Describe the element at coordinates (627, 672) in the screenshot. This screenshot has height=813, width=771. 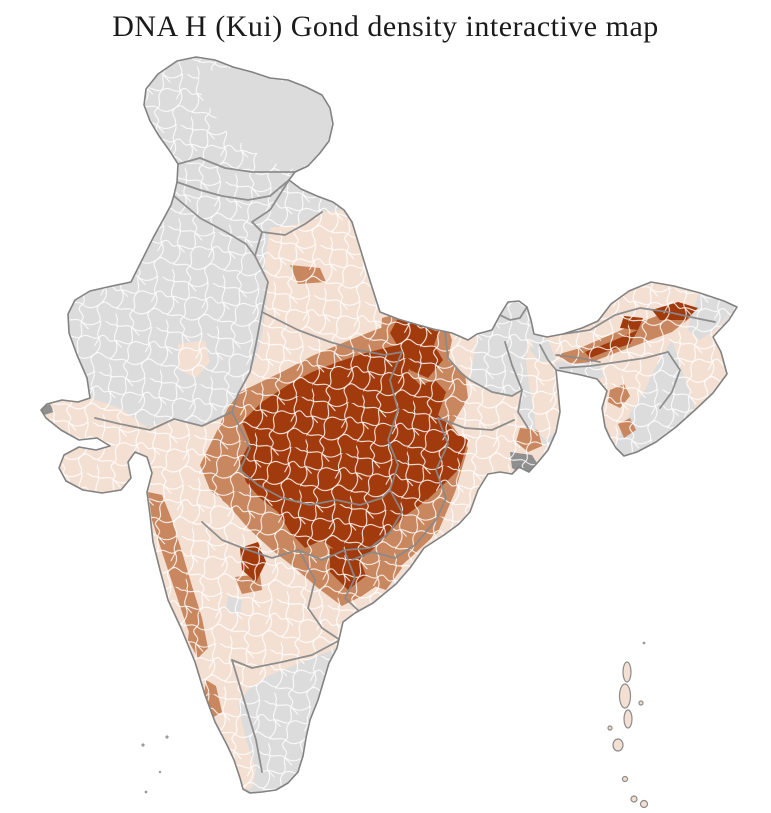
I see `andaman-island-north` at that location.